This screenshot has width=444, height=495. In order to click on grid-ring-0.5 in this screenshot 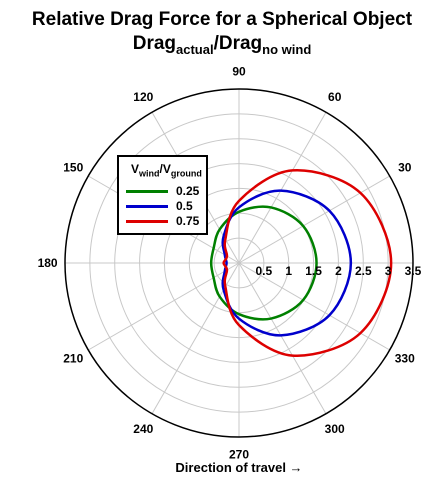, I will do `click(239, 263)`.